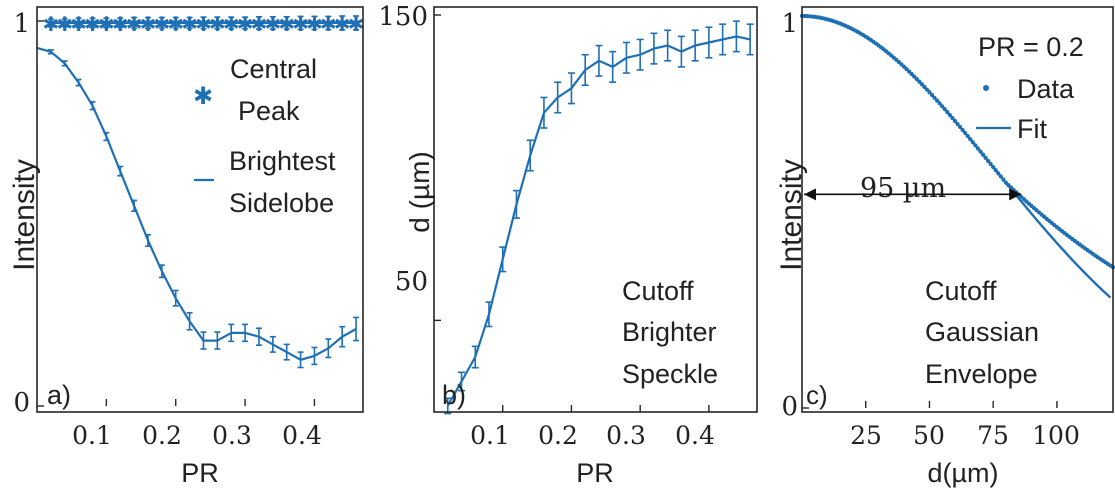 The height and width of the screenshot is (497, 1115). Describe the element at coordinates (817, 395) in the screenshot. I see `panel-label: c)` at that location.